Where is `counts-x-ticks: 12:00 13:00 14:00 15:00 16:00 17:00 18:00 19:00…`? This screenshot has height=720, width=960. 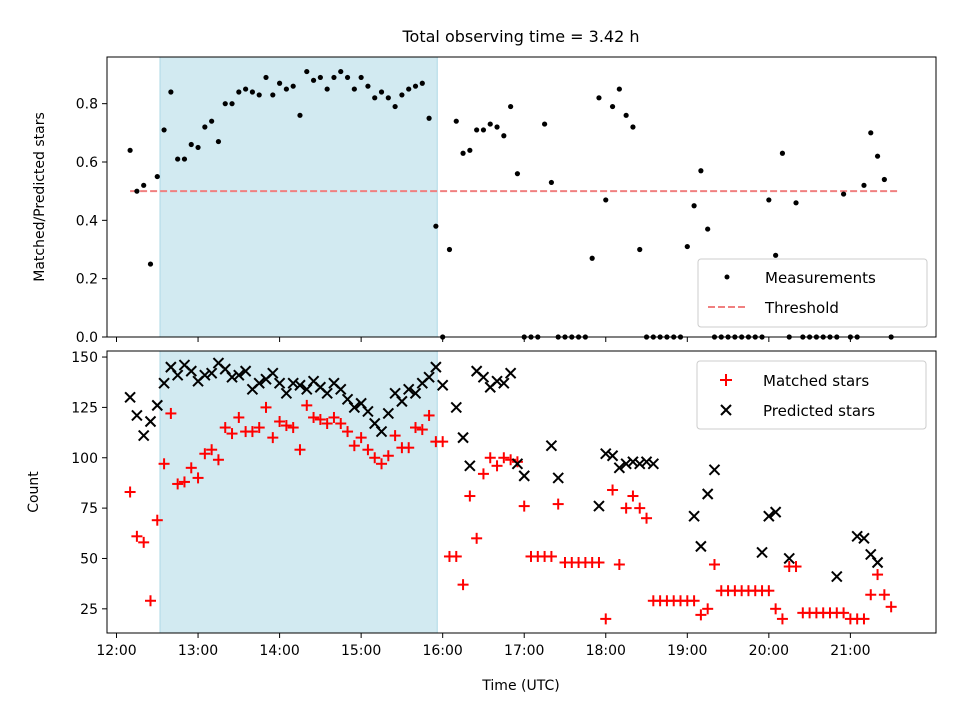
counts-x-ticks: 12:00 13:00 14:00 15:00 16:00 17:00 18:00 19:00… is located at coordinates (483, 646).